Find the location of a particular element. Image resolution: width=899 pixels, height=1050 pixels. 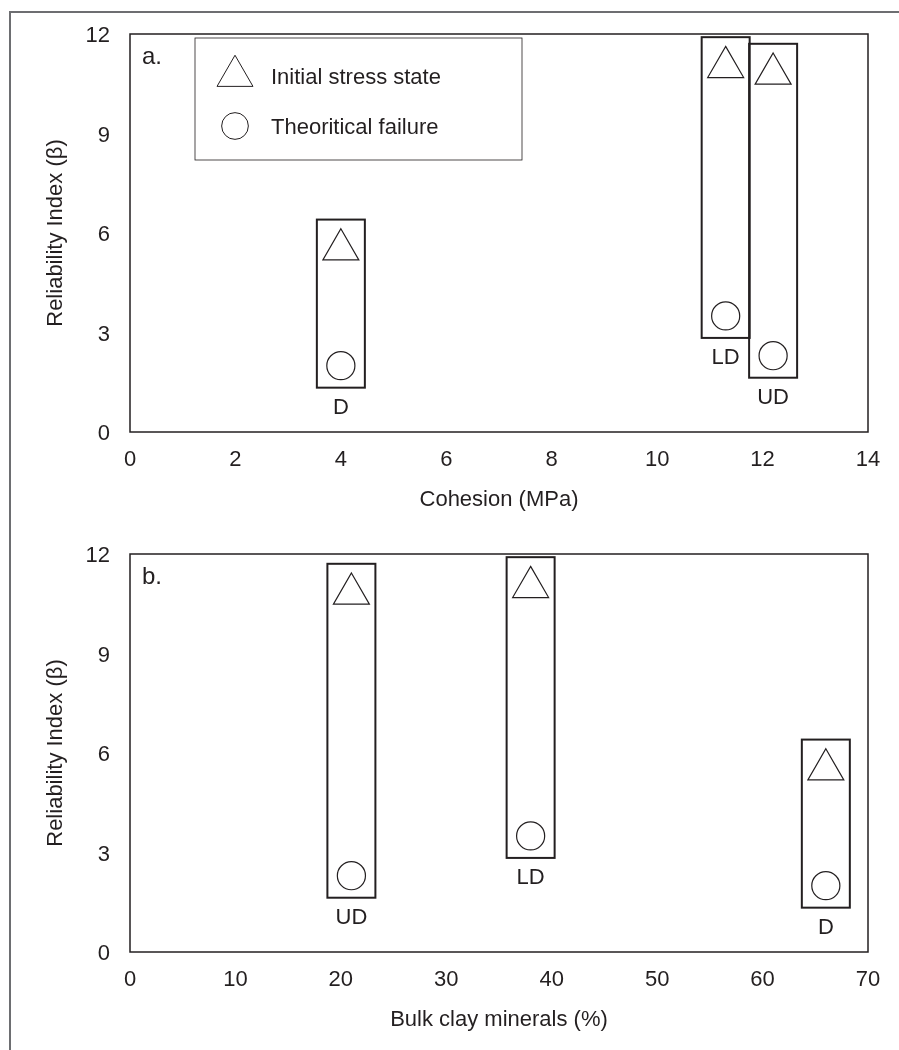

x-tick-label: 70 is located at coordinates (868, 978).